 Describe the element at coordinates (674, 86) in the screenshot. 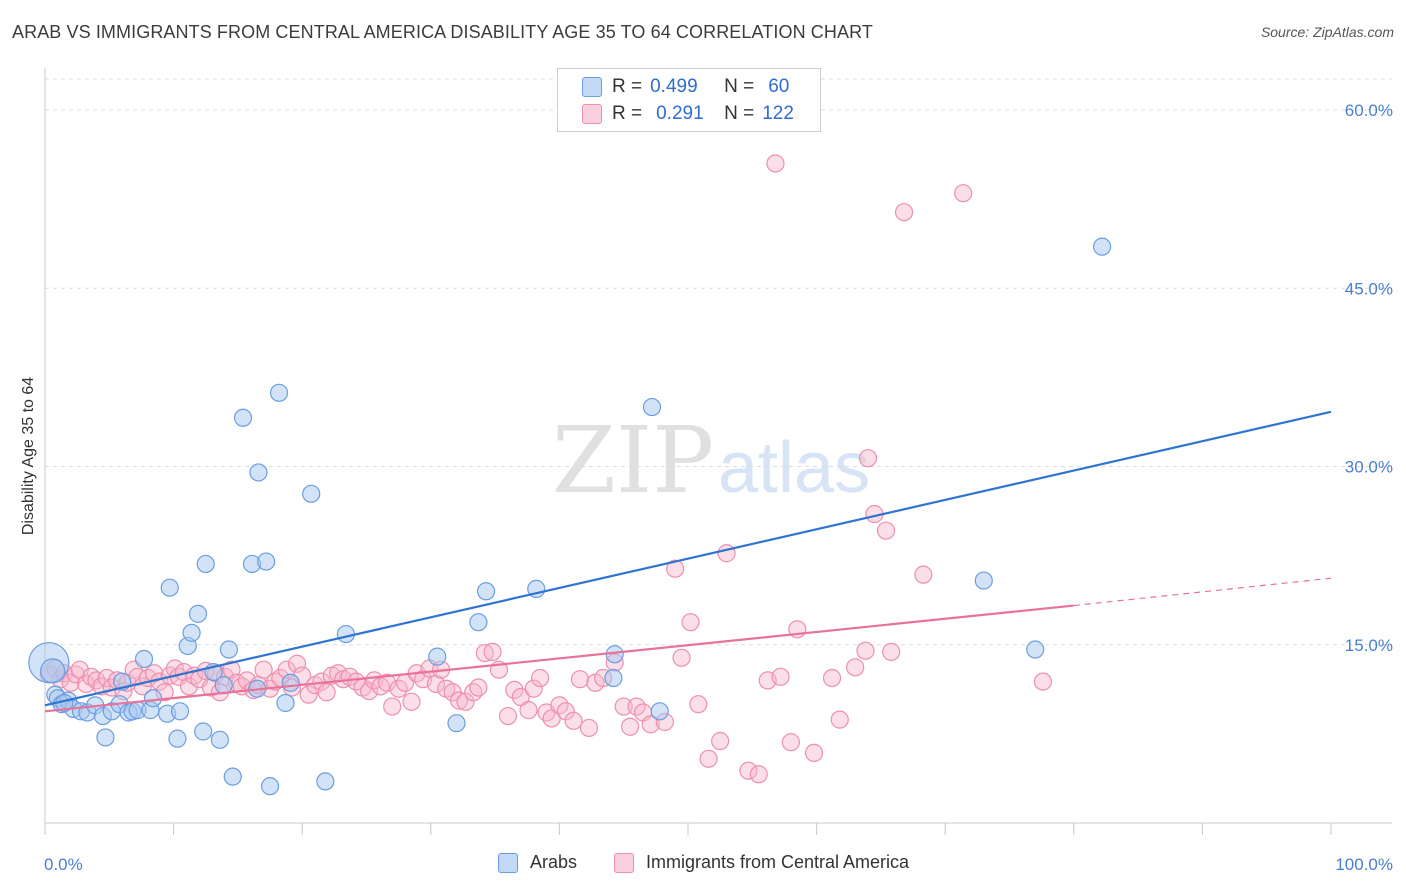

I see `legend-r-value-arabs: 0.499` at that location.